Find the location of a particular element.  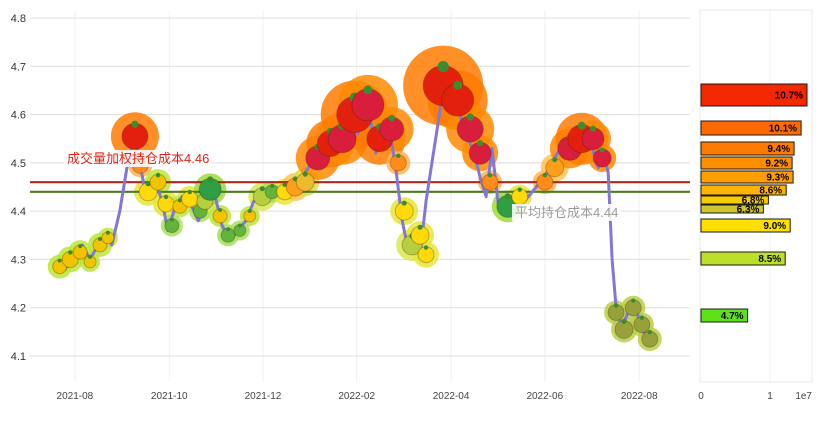

profile-bar-label: 8.6% is located at coordinates (770, 191).